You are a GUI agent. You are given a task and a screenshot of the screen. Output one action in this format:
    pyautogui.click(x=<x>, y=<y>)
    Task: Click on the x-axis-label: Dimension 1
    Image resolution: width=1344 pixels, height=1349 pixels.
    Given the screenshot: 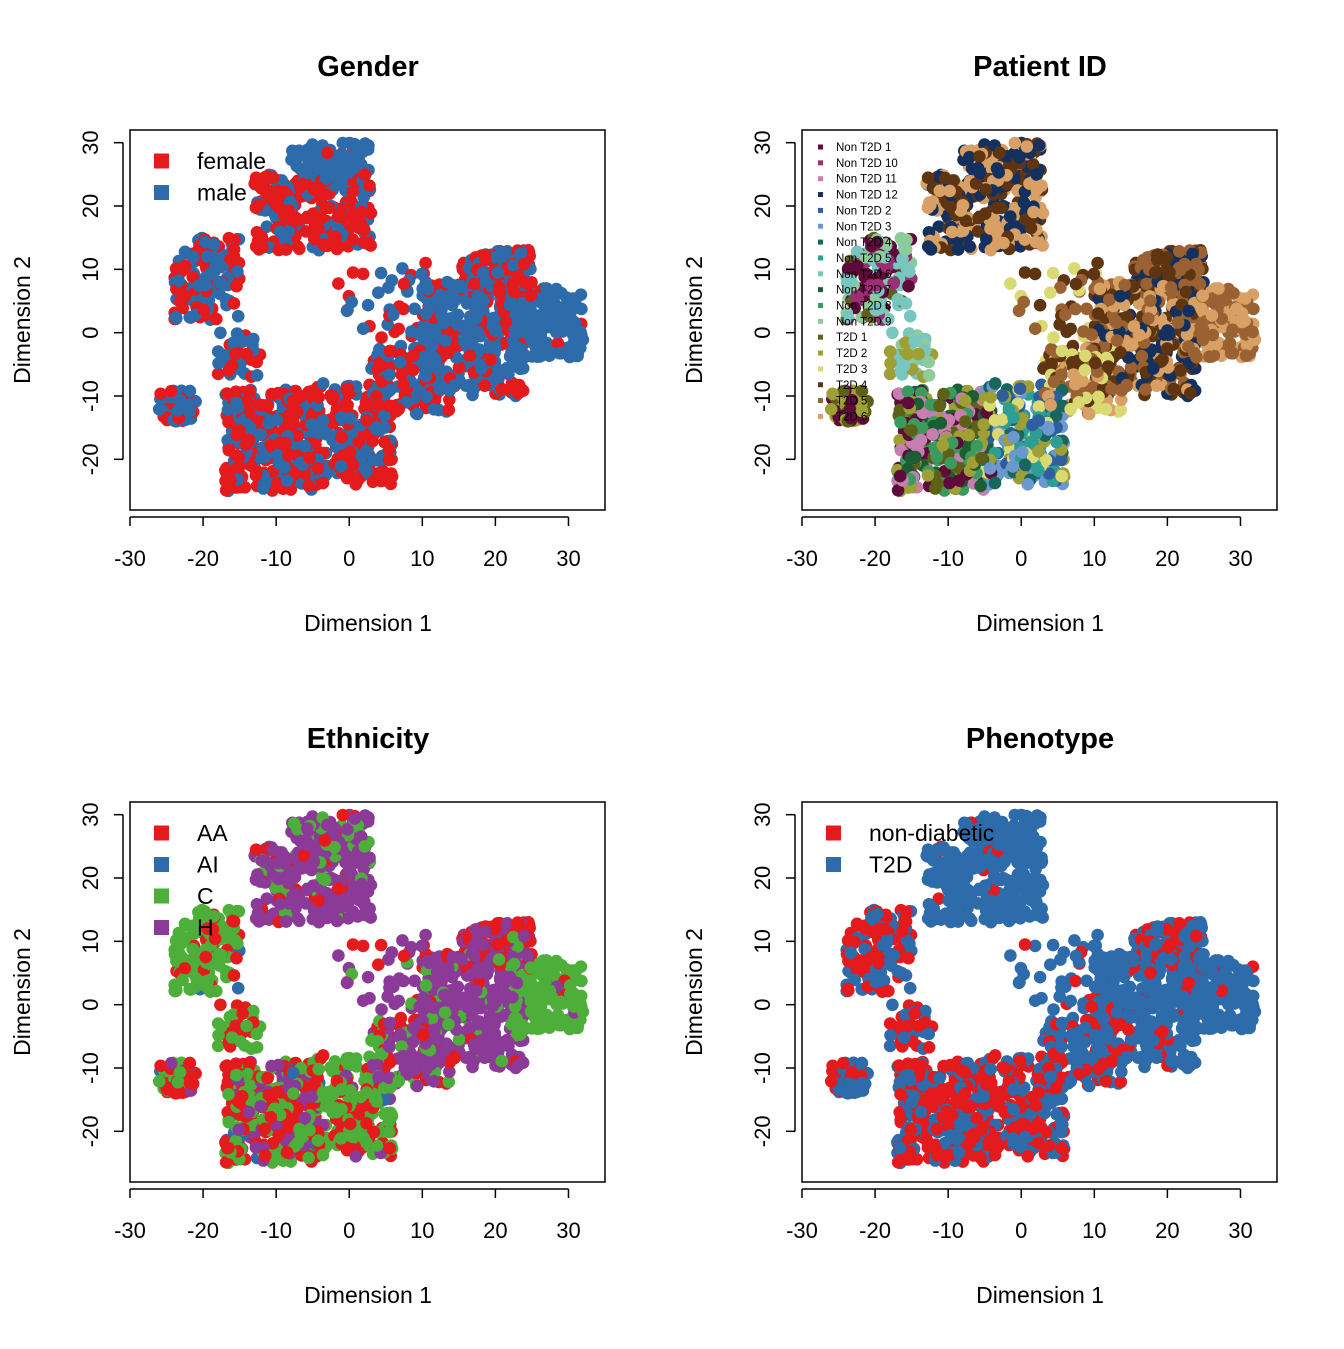 What is the action you would take?
    pyautogui.click(x=368, y=623)
    